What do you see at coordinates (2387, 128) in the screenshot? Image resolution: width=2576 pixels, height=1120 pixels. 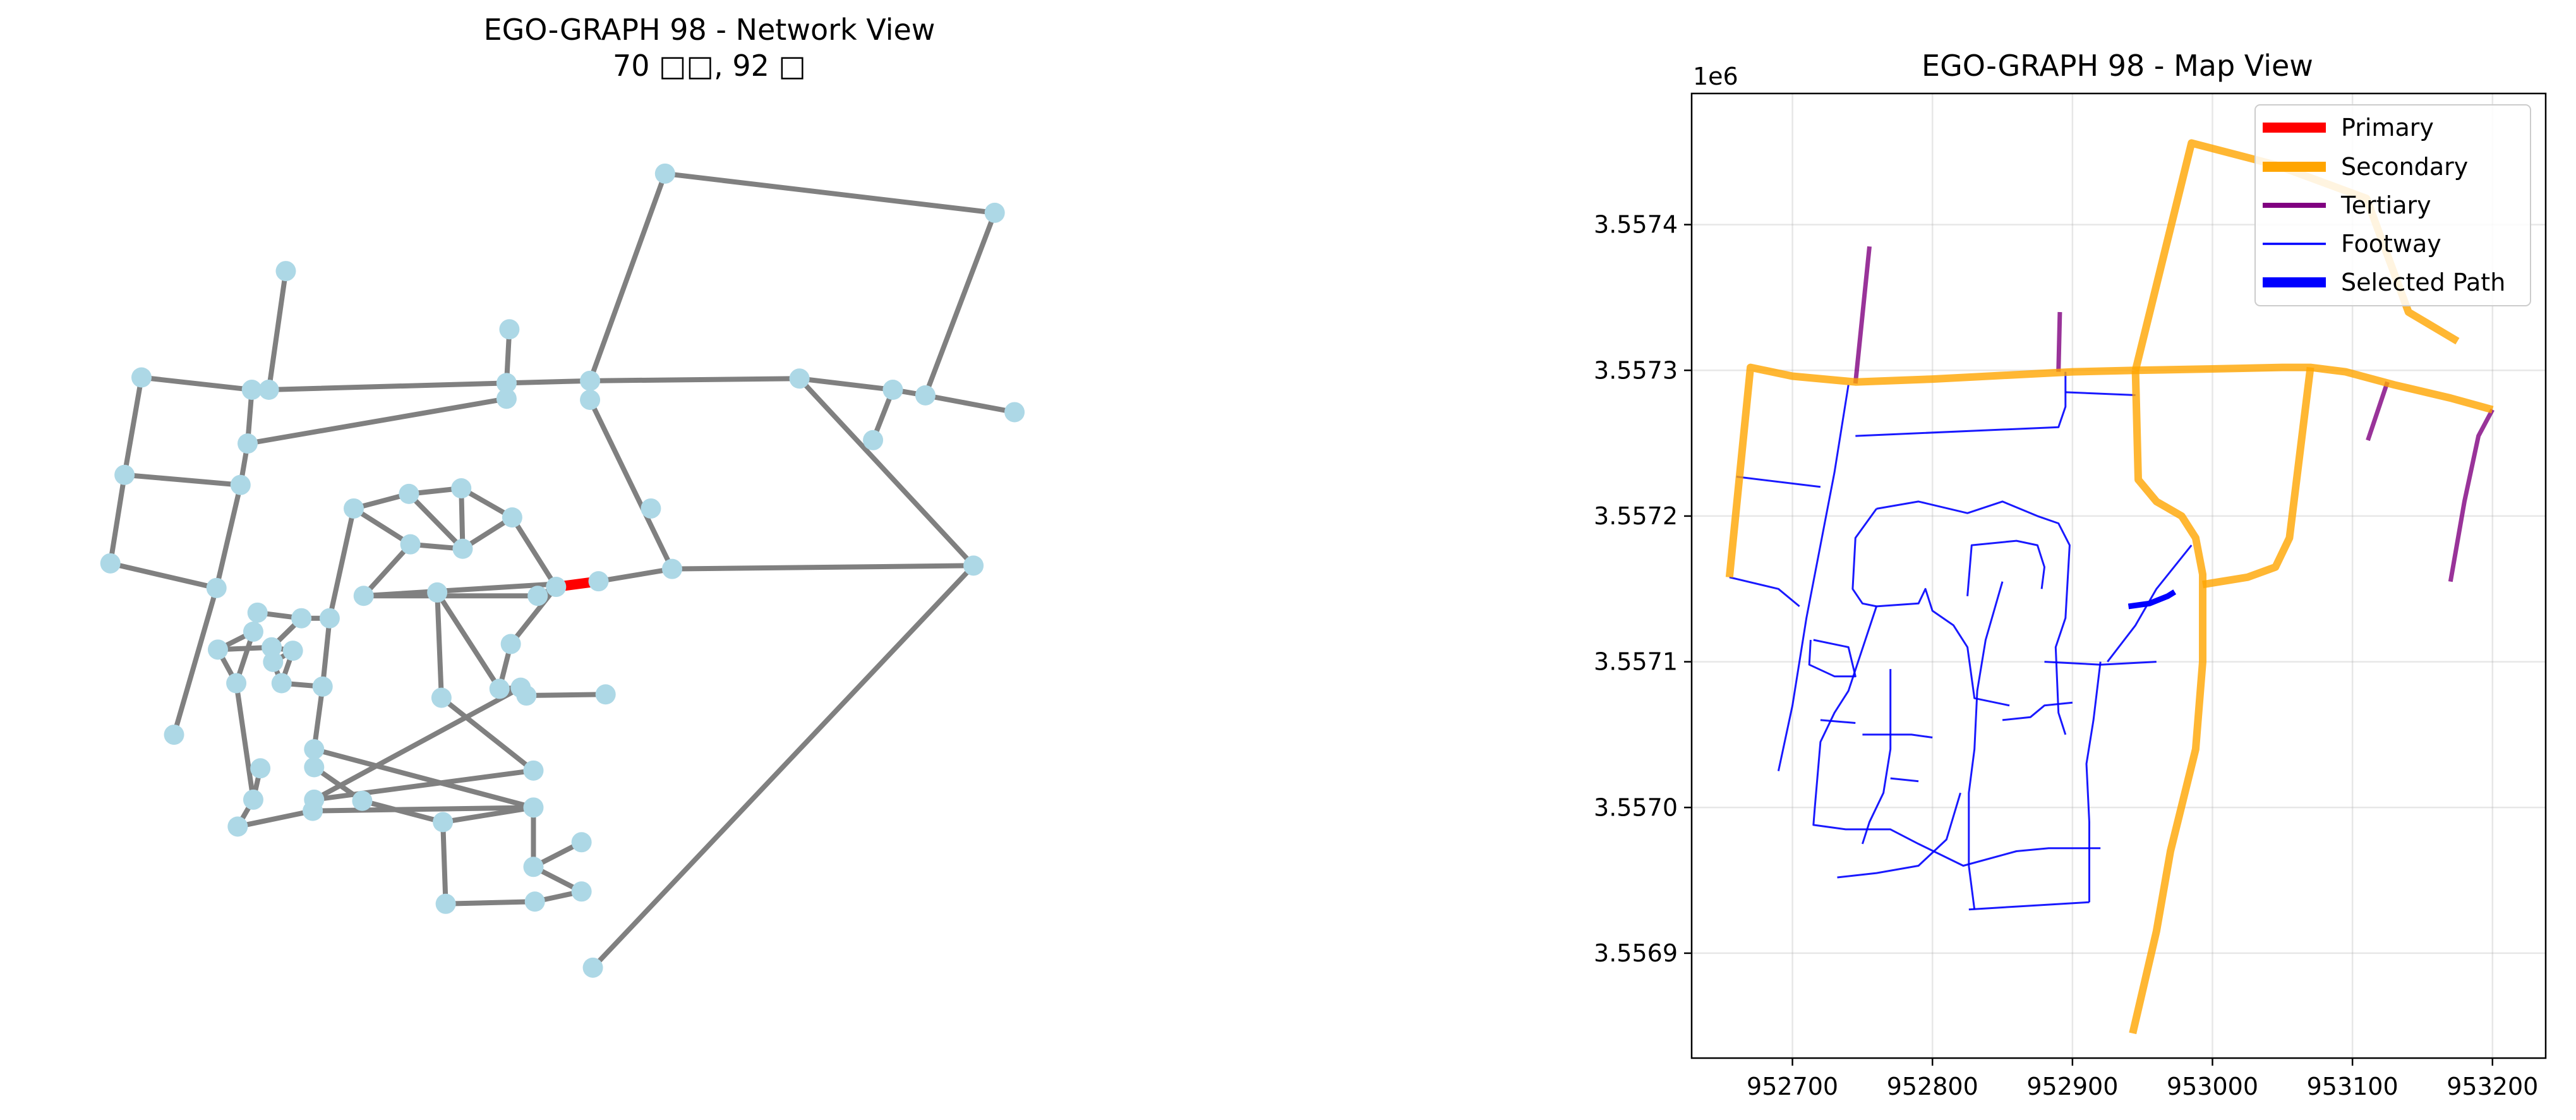 I see `legend-label-primary: Primary` at bounding box center [2387, 128].